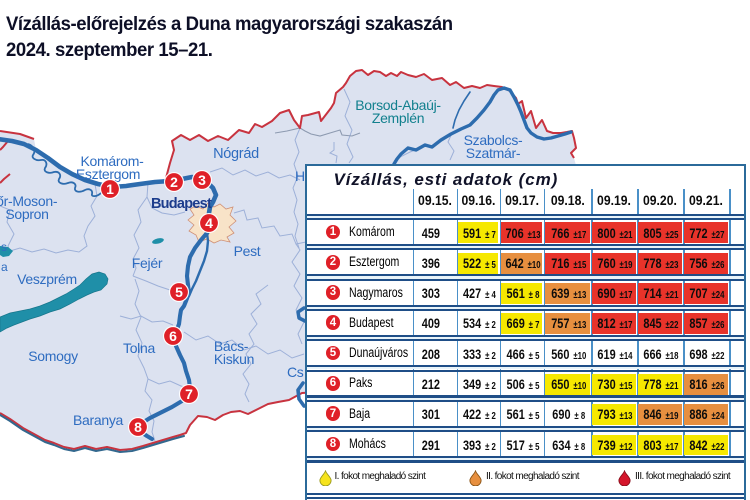 The image size is (750, 500). I want to click on svg-text: Komárom-, so click(113, 161).